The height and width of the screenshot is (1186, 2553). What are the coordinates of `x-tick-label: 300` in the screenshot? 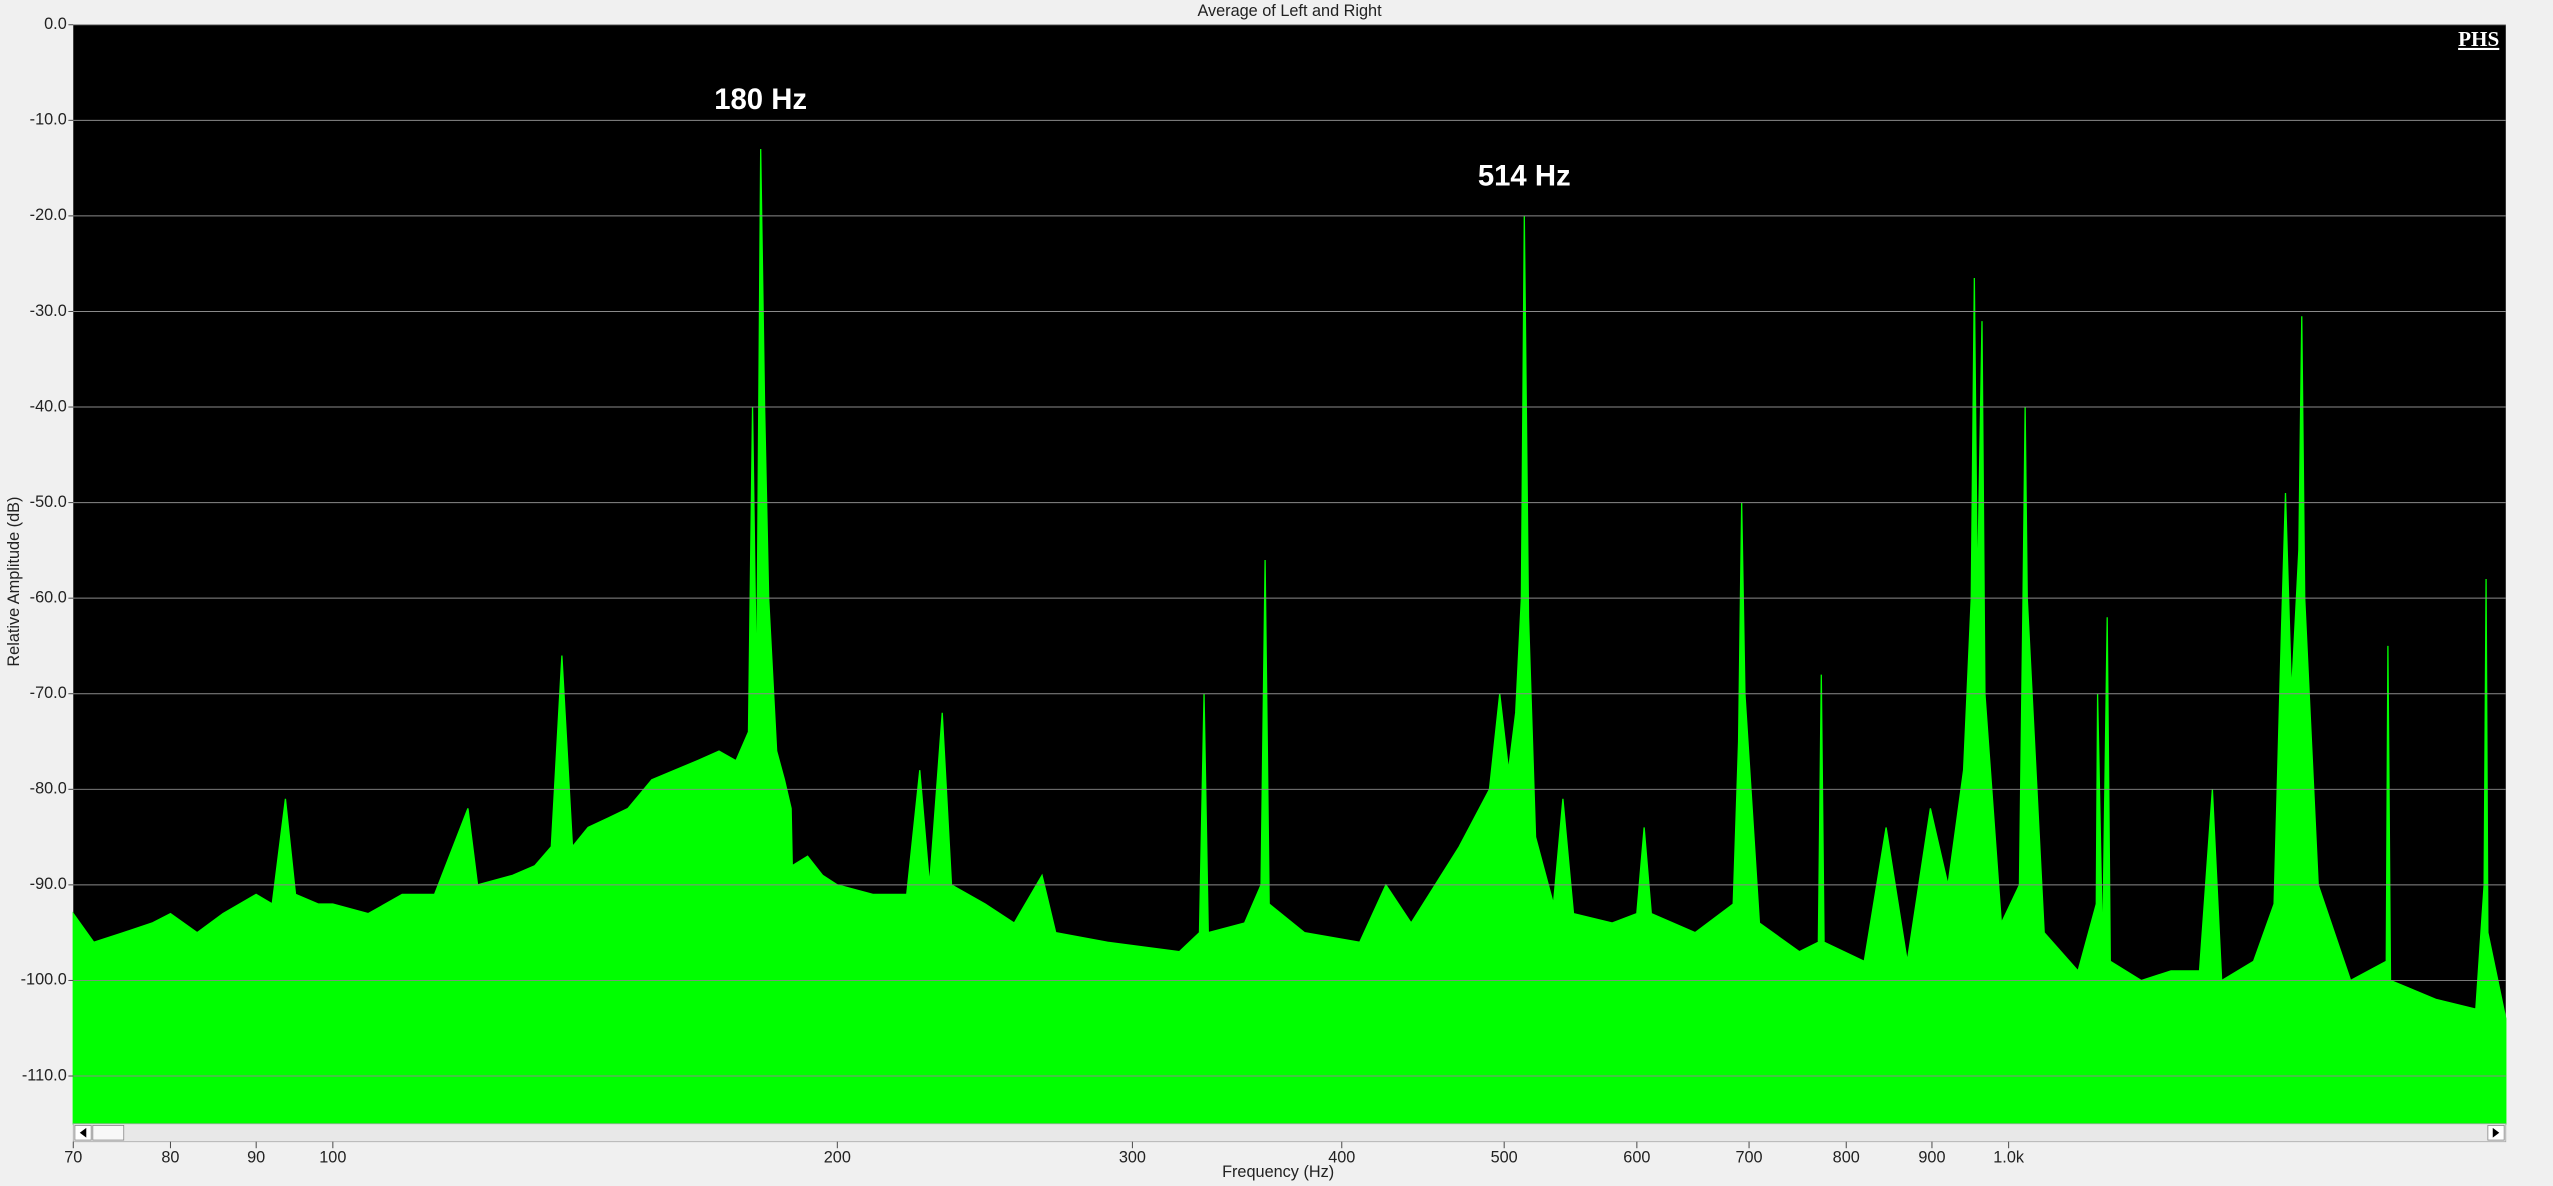 It's located at (1132, 1157).